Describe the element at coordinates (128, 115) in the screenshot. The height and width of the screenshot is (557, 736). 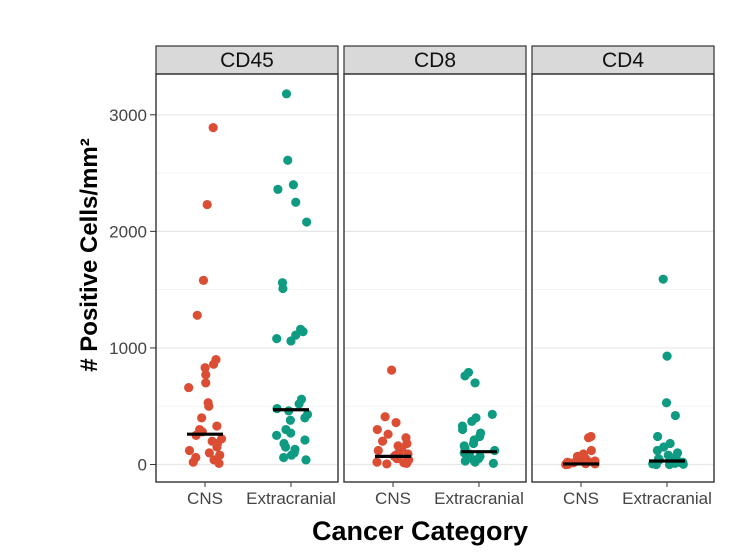
I see `y-tick-label: 3000` at that location.